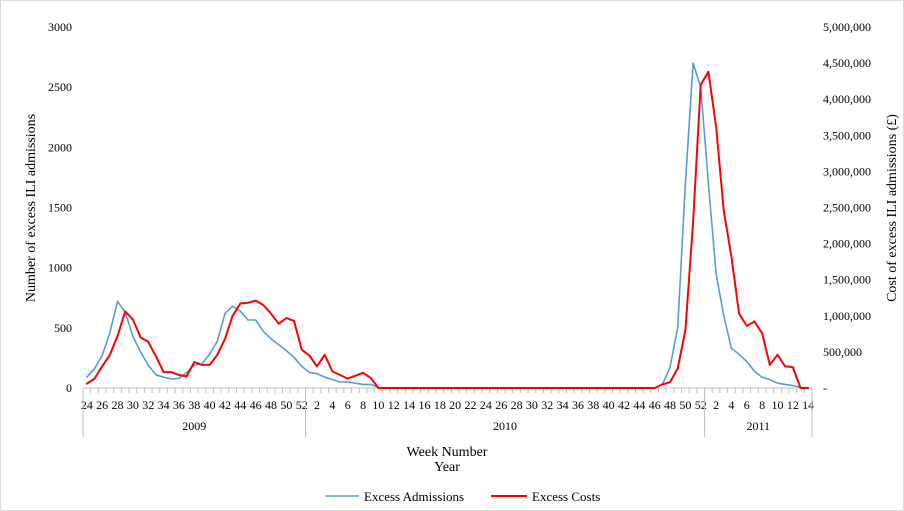 This screenshot has width=904, height=511. I want to click on y-right-tick-label: -, so click(825, 388).